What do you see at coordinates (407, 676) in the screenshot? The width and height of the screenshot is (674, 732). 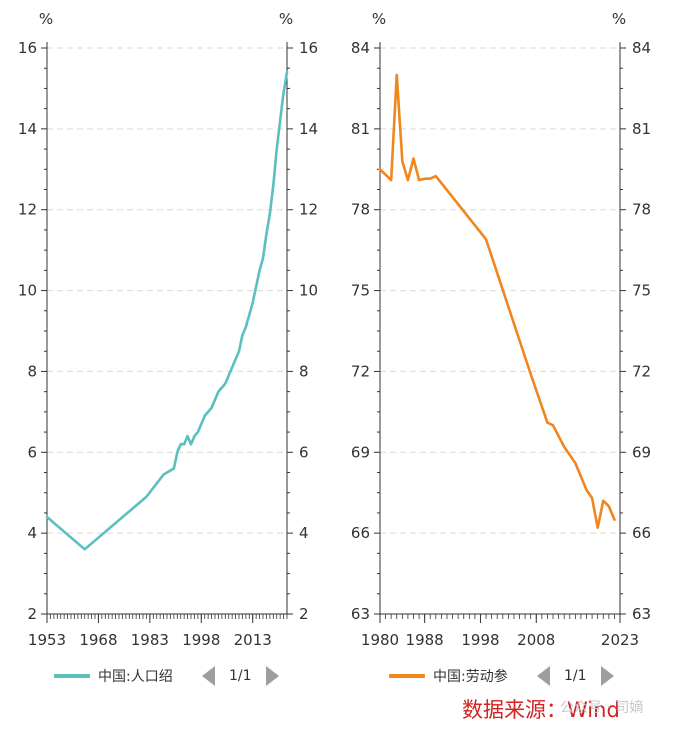 I see `legend-swatch-labor` at bounding box center [407, 676].